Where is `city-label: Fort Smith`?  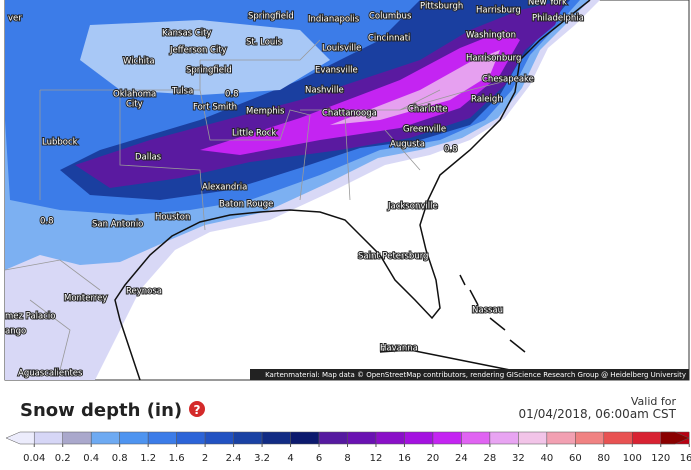 city-label: Fort Smith is located at coordinates (215, 108).